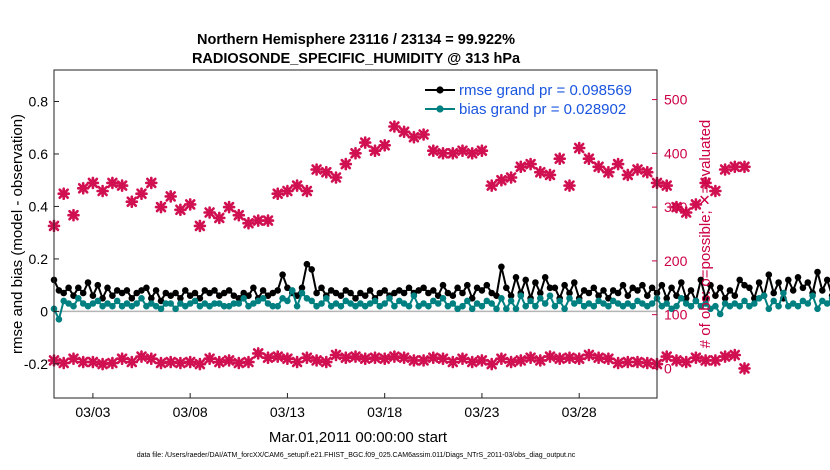 This screenshot has width=830, height=470. Describe the element at coordinates (44, 311) in the screenshot. I see `y-left-tick-label: 0` at that location.